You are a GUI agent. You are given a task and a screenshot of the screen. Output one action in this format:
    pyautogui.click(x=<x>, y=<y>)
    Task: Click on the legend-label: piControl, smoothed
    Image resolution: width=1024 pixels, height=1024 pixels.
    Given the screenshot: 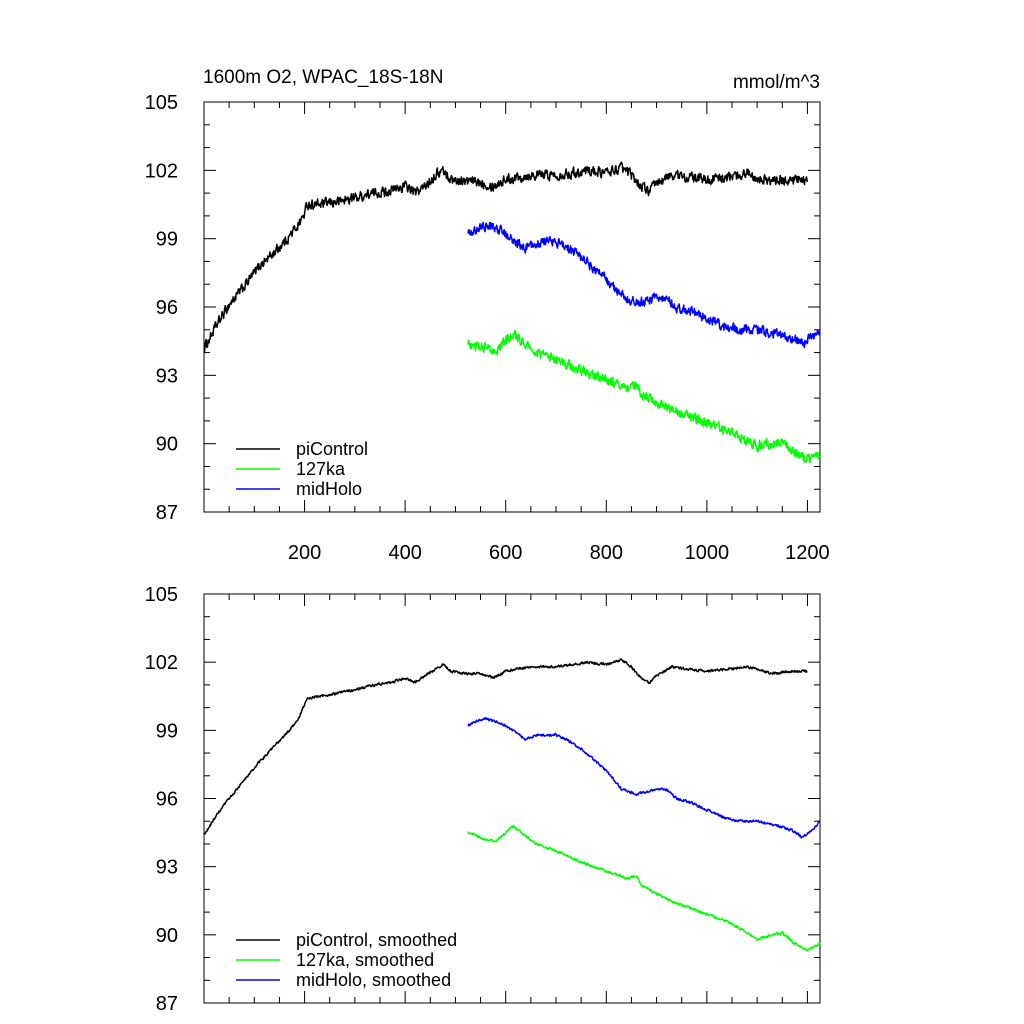 What is the action you would take?
    pyautogui.click(x=376, y=940)
    